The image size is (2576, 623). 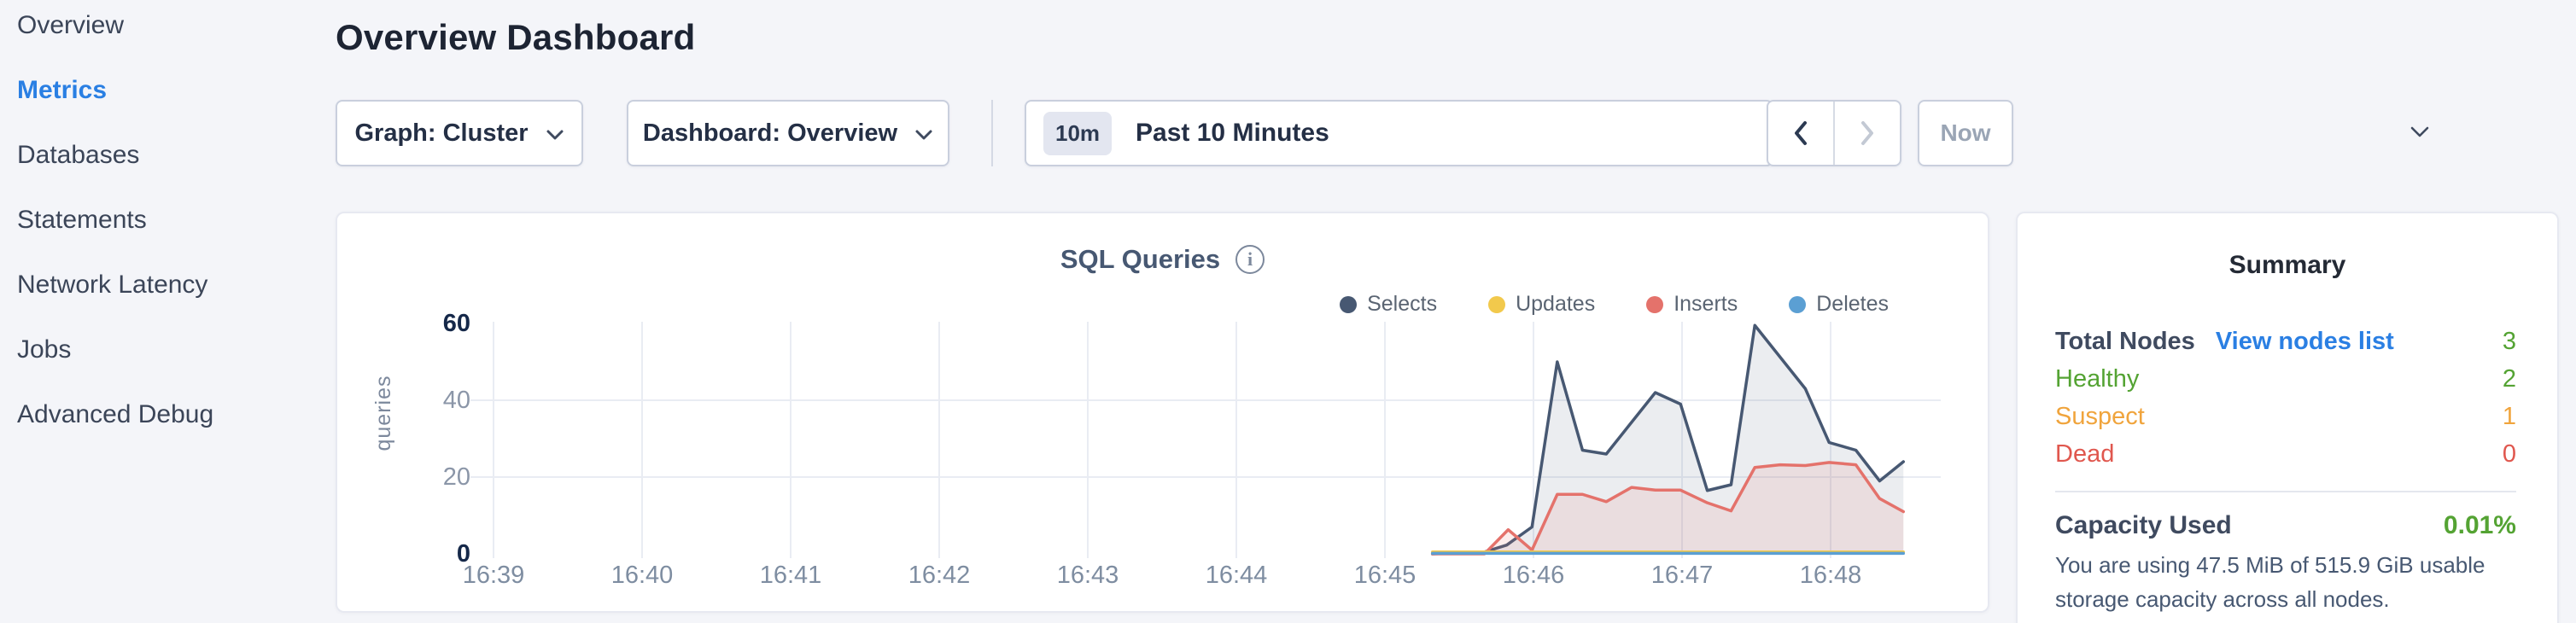 I want to click on healthy-nodes-row: Healthy 2, so click(x=2285, y=379).